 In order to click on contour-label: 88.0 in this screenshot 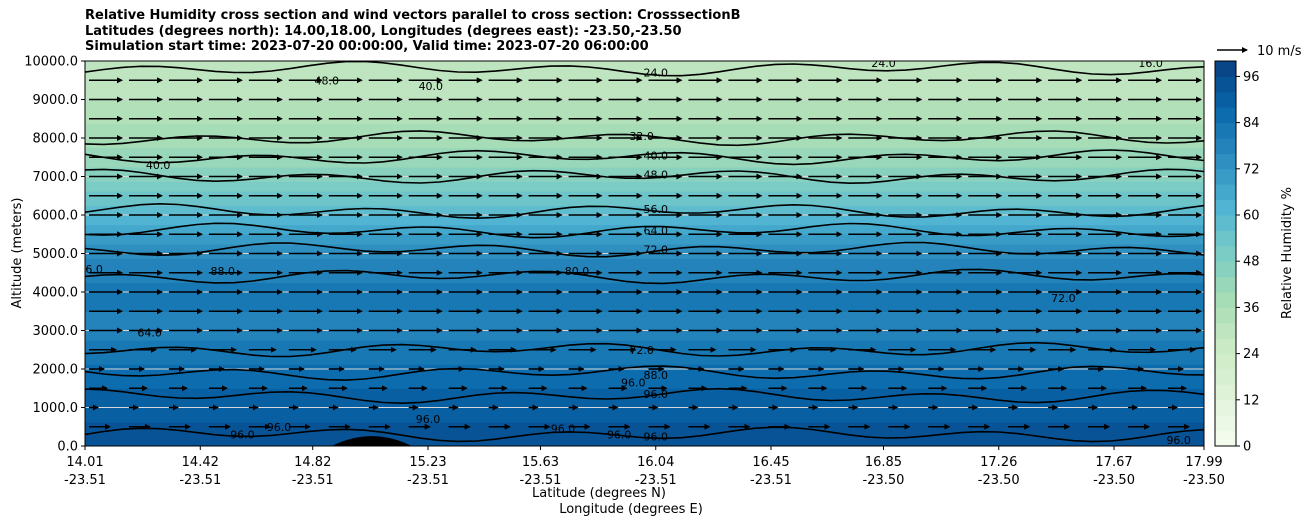, I will do `click(655, 375)`.